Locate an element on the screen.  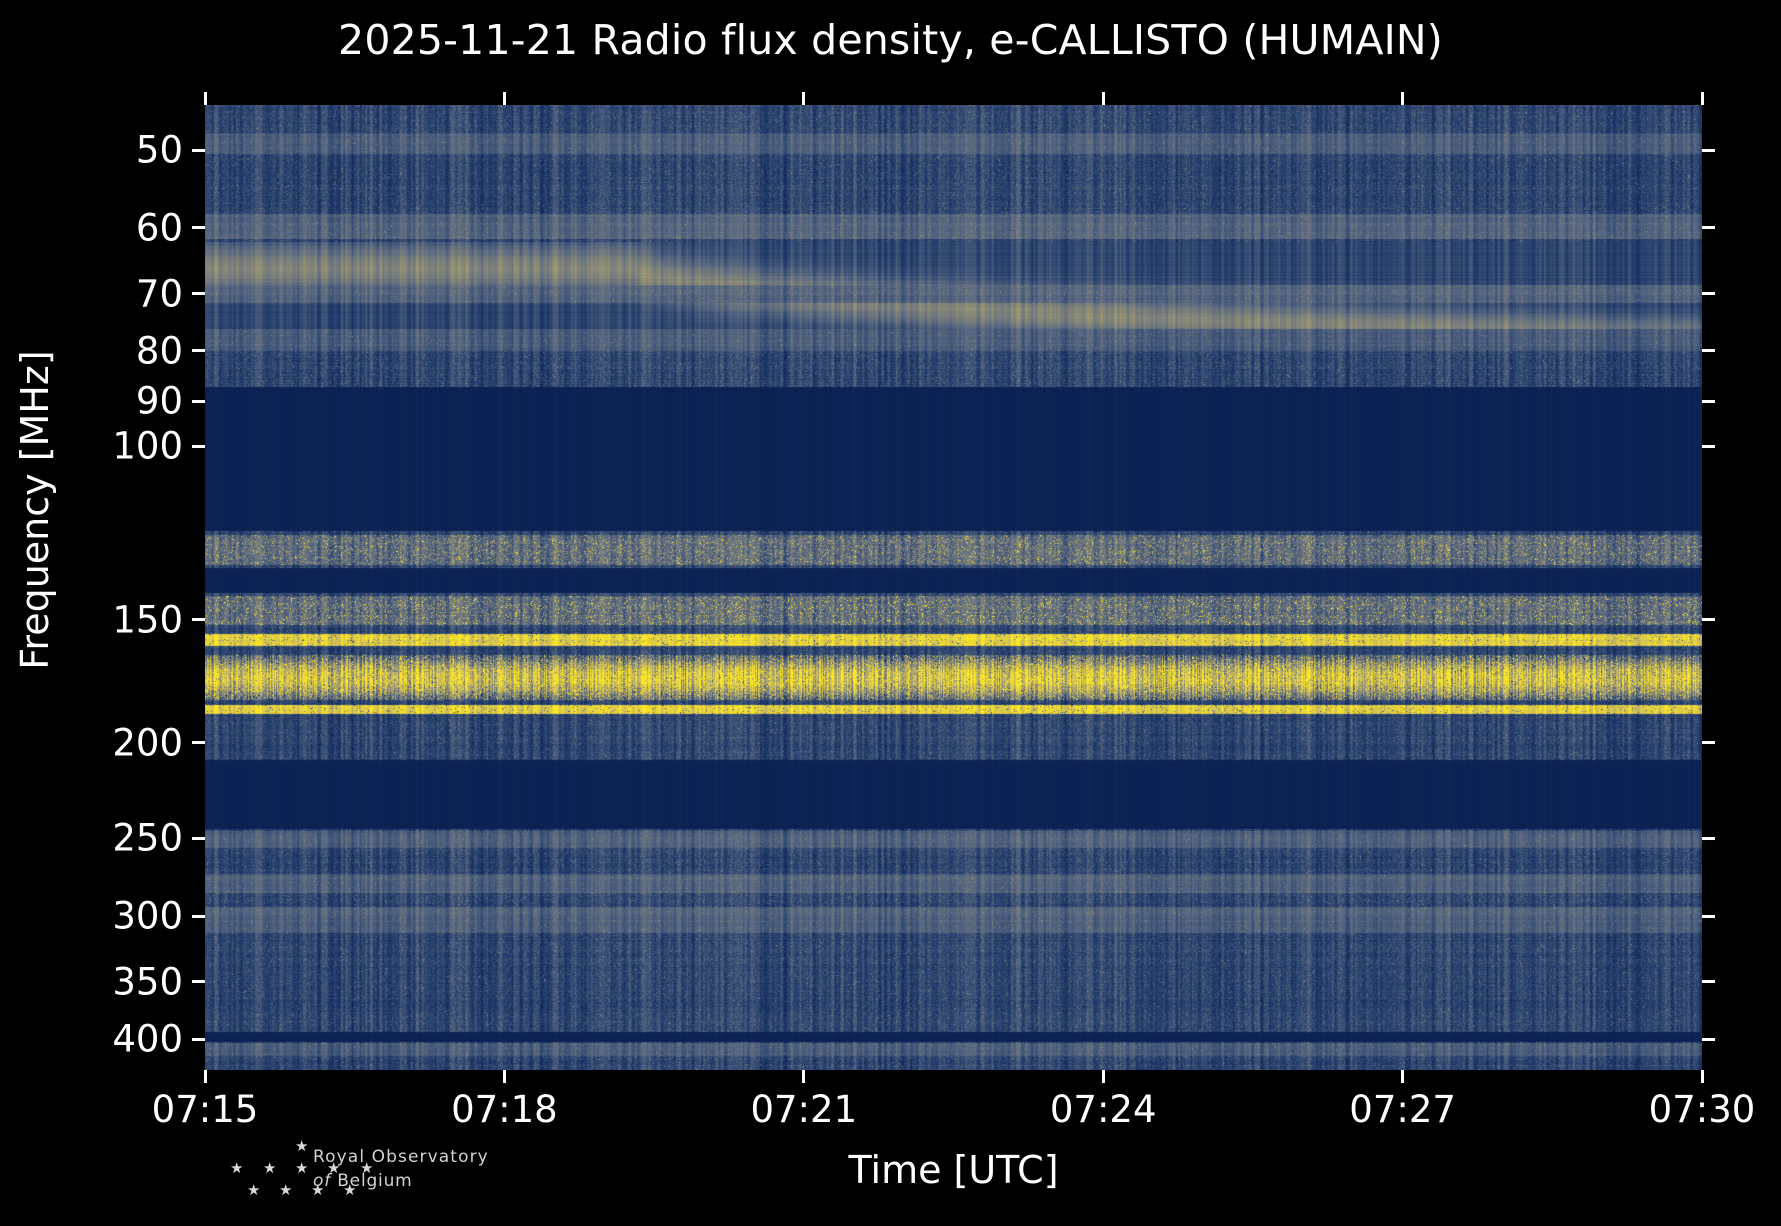
y-tick-label: 60 is located at coordinates (159, 228).